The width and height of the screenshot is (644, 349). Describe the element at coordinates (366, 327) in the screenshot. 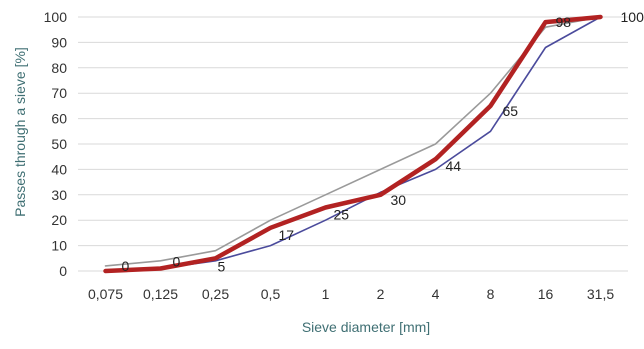

I see `x-axis-title: Sieve diameter [mm]` at that location.